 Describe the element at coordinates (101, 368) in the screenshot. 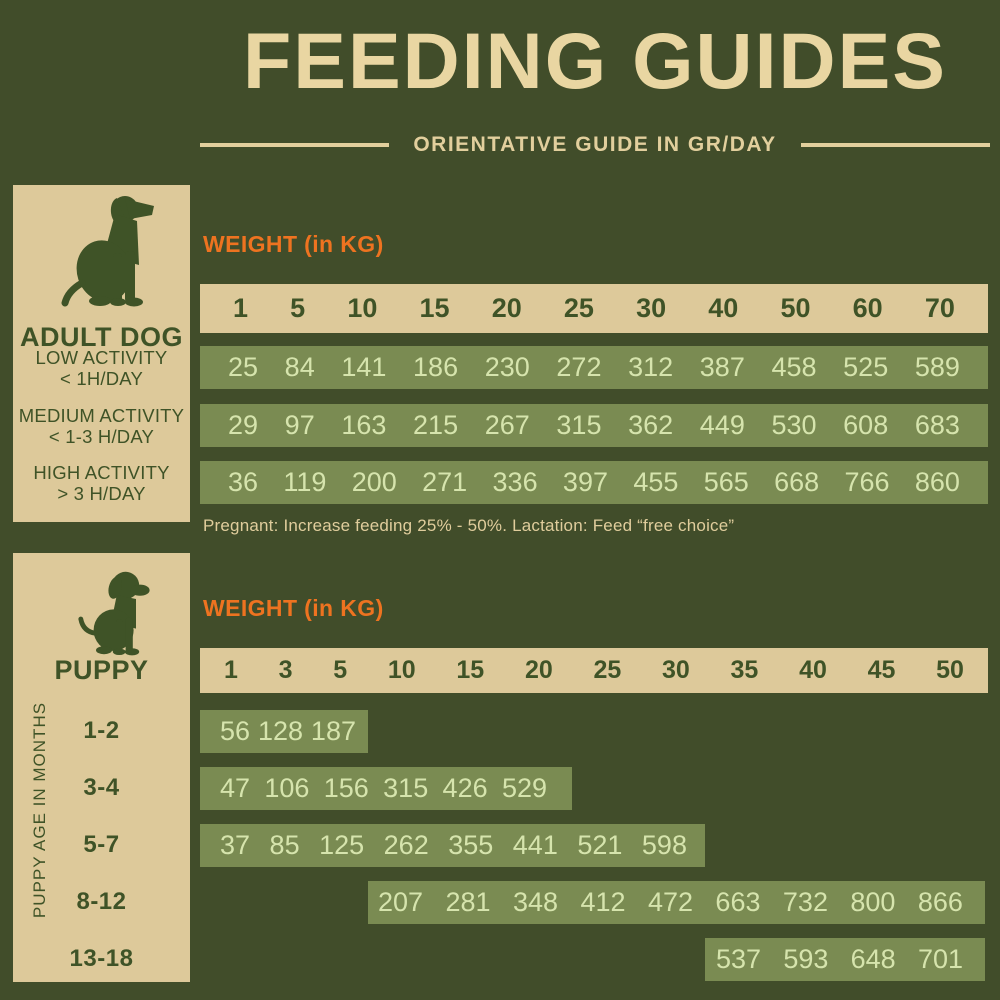

I see `adult-activity-label-low: LOW ACTIVITY < 1H/DAY` at that location.